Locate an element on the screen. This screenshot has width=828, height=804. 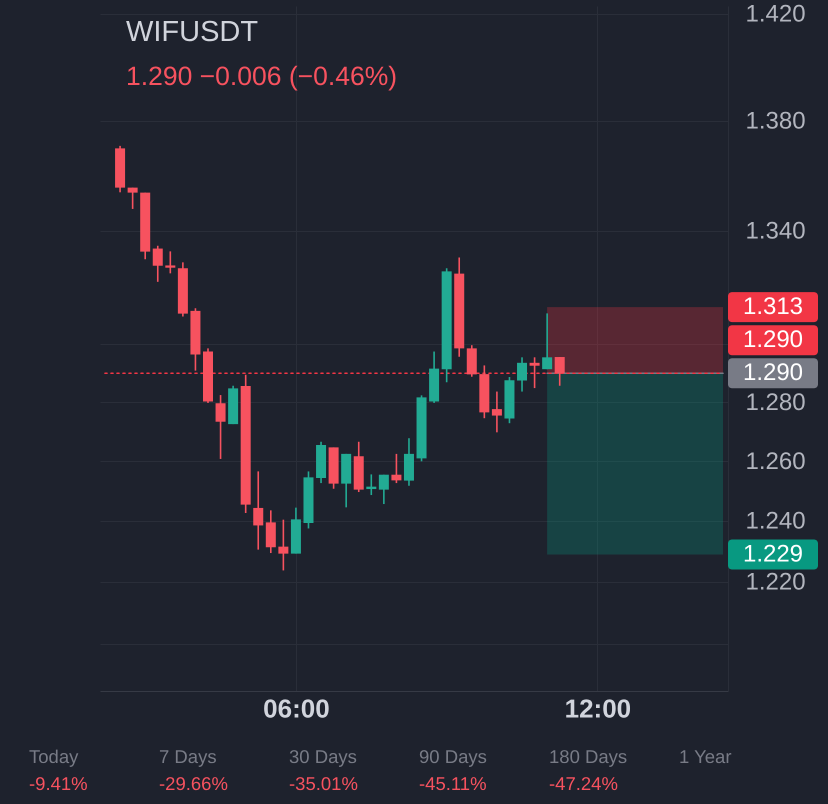
text: -35.01% is located at coordinates (323, 783).